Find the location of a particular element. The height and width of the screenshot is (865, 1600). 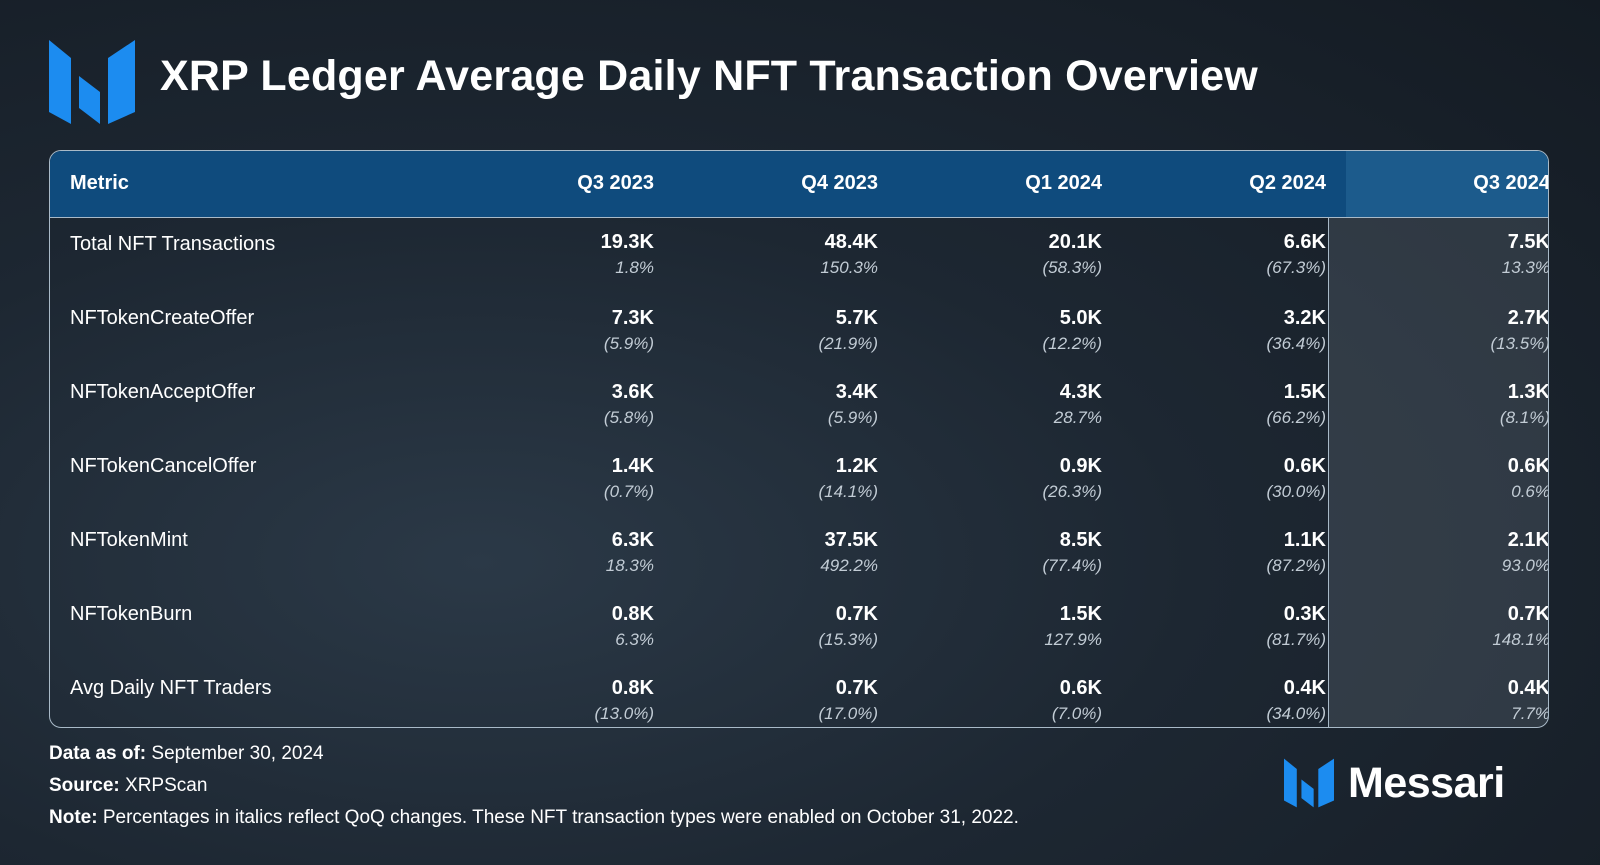

messari-logo-icon is located at coordinates (1309, 783).